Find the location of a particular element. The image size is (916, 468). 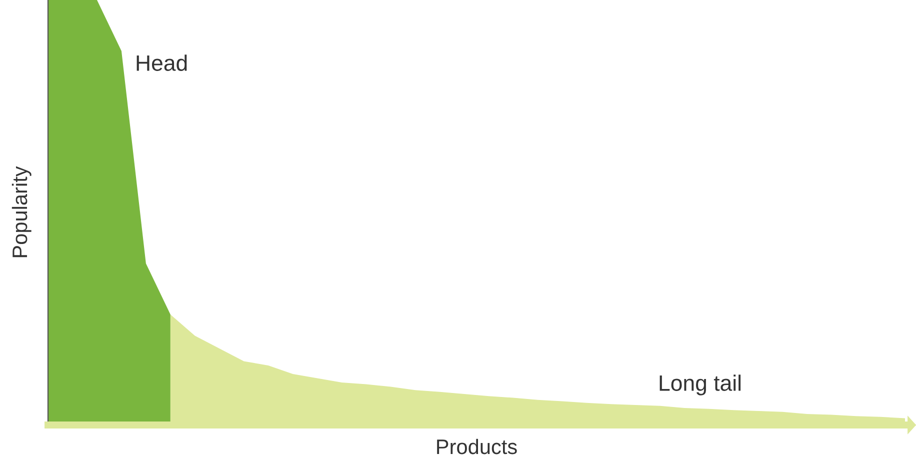

x-axis-title: Products is located at coordinates (477, 446).